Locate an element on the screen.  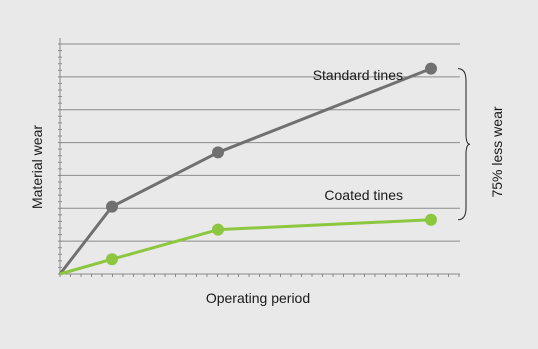
series-label-coated-tines: Coated tines is located at coordinates (363, 195).